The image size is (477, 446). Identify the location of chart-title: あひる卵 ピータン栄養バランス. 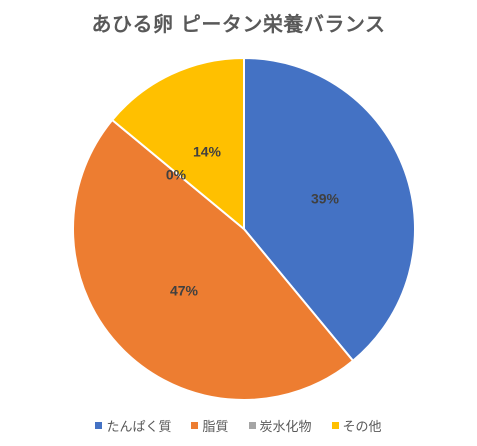
(238, 24).